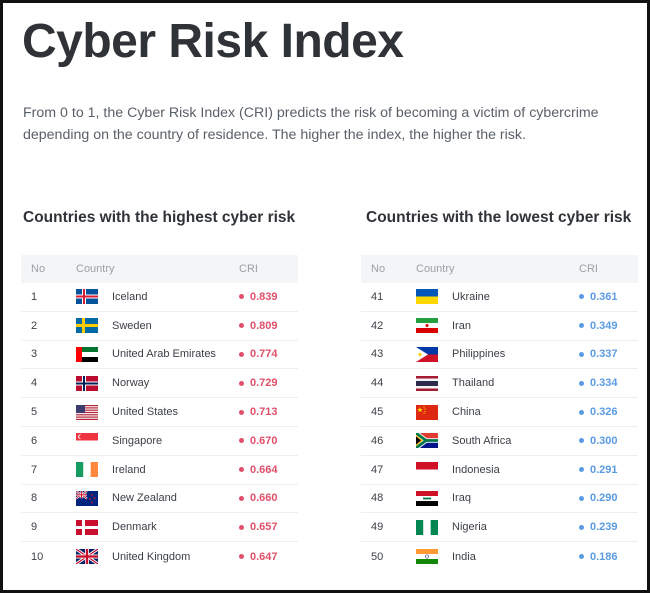 Image resolution: width=650 pixels, height=593 pixels. Describe the element at coordinates (604, 498) in the screenshot. I see `cri-number: 0.290` at that location.